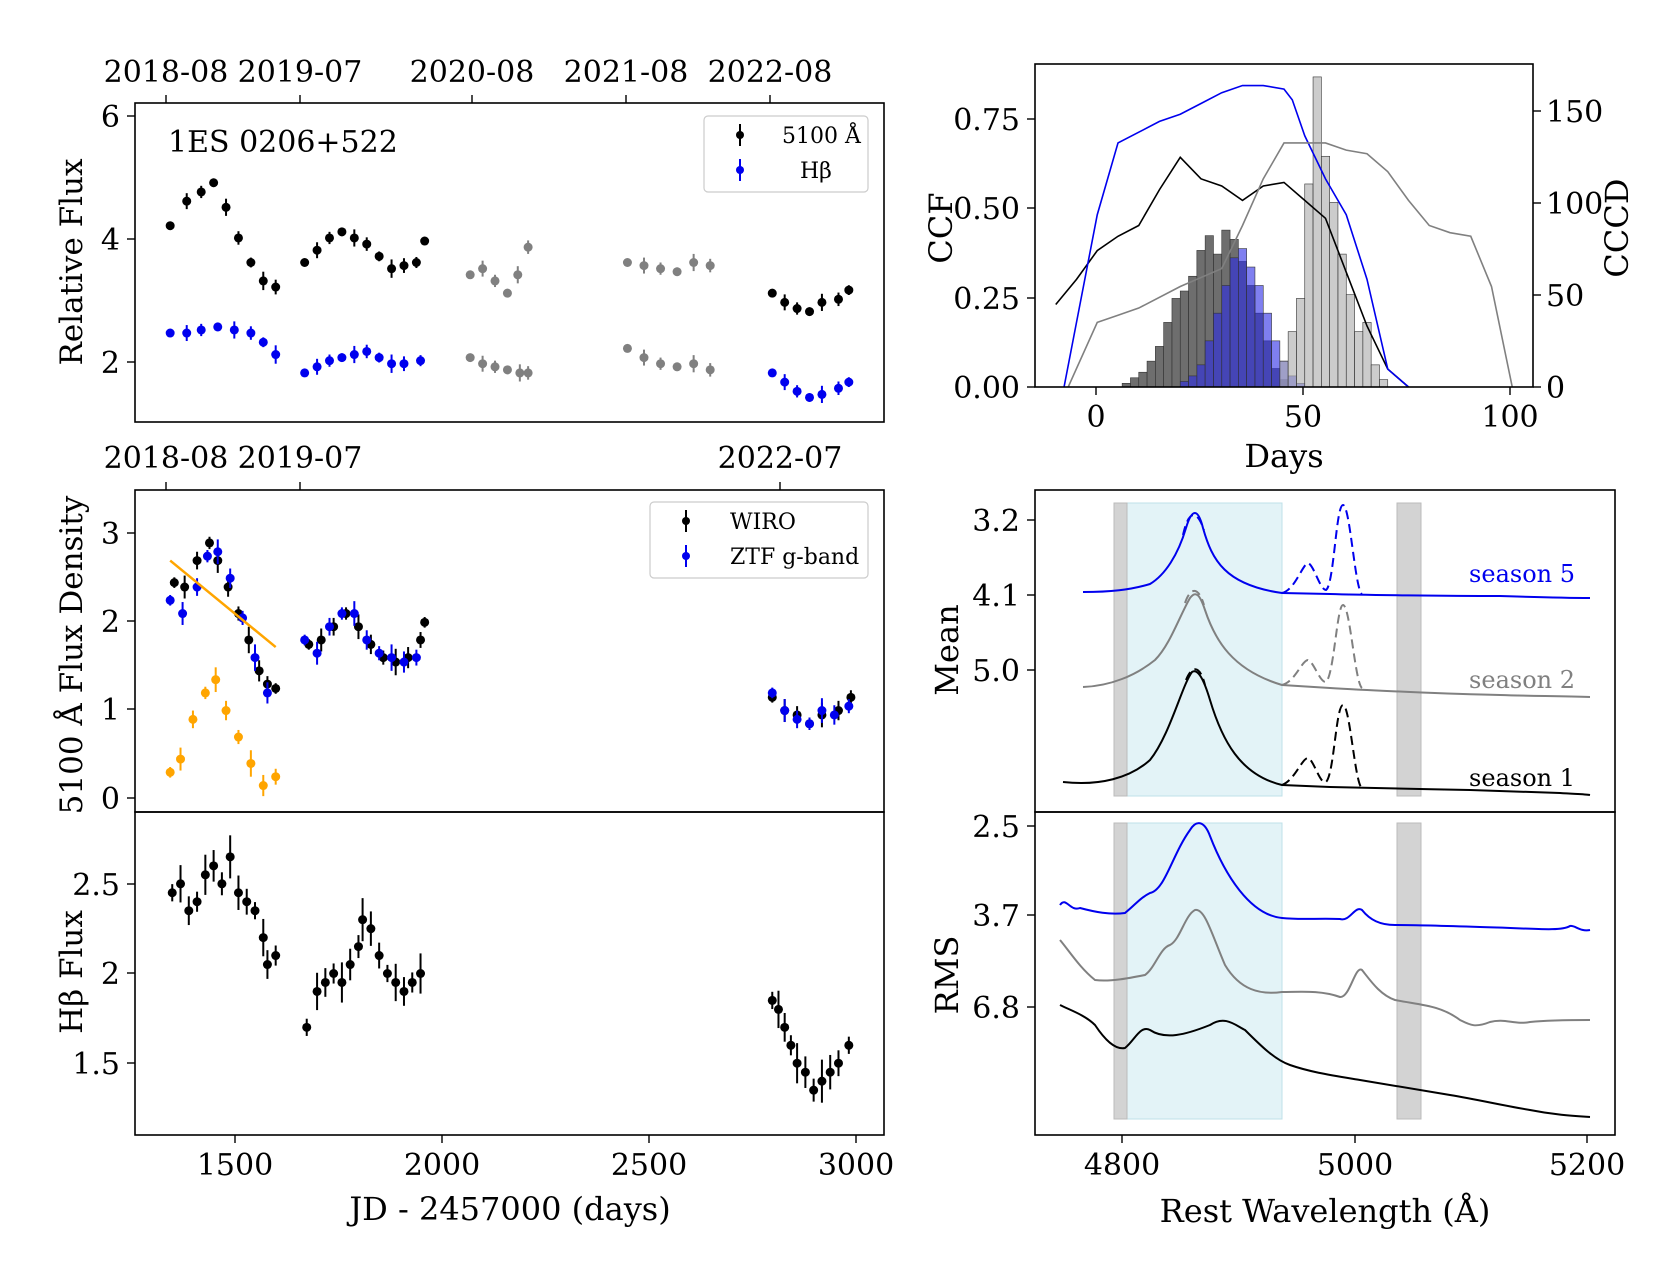  What do you see at coordinates (1409, 971) in the screenshot?
I see `br-continuum-band-right` at bounding box center [1409, 971].